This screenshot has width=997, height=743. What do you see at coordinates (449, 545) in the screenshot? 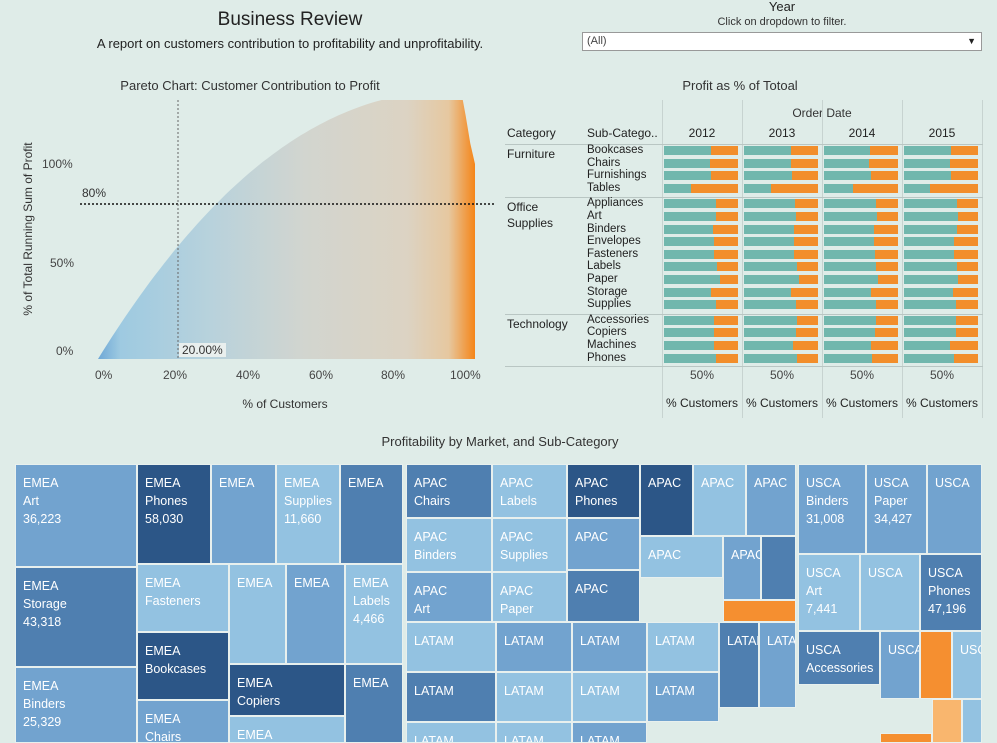
I see `treemap-cell: APAC Binders` at bounding box center [449, 545].